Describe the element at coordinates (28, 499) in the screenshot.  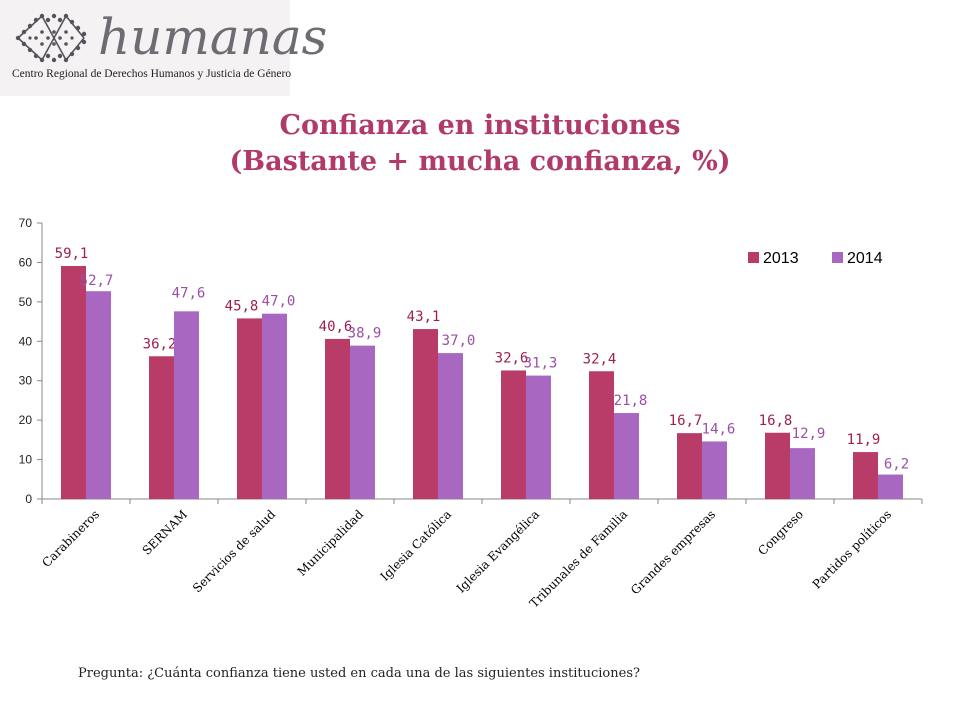
I see `y-tick-label: 0` at that location.